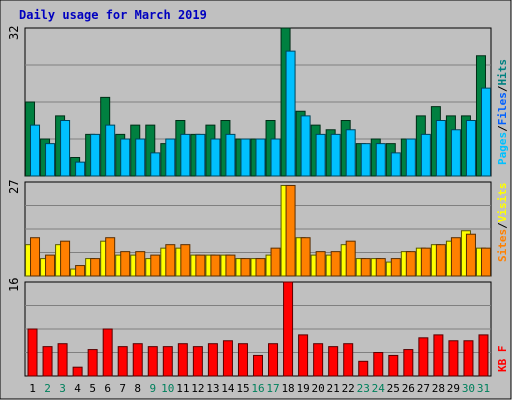 The width and height of the screenshot is (512, 400). Describe the element at coordinates (212, 388) in the screenshot. I see `x-label-13: 13` at that location.